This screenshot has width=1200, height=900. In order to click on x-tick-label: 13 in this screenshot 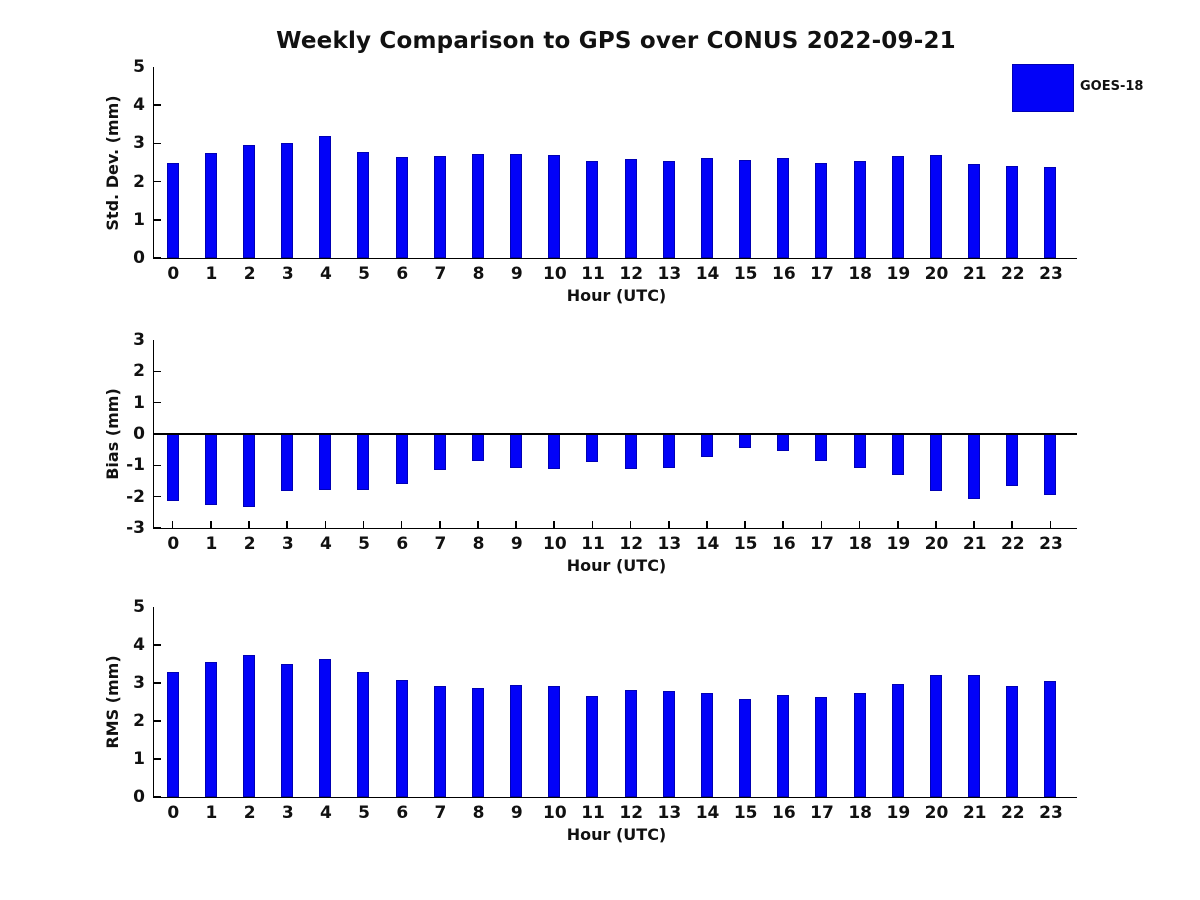, I will do `click(669, 544)`.